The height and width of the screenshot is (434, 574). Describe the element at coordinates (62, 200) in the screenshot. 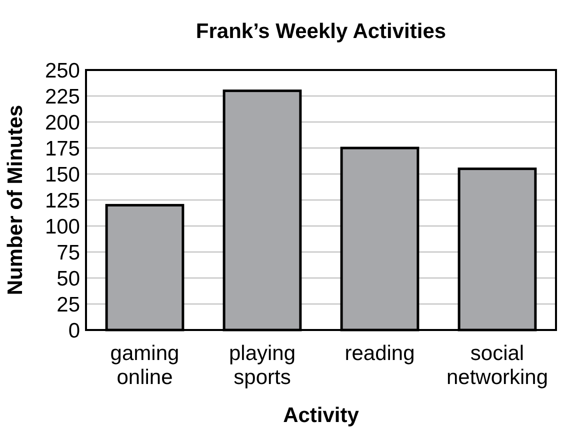

I see `y-tick-label: 125` at that location.